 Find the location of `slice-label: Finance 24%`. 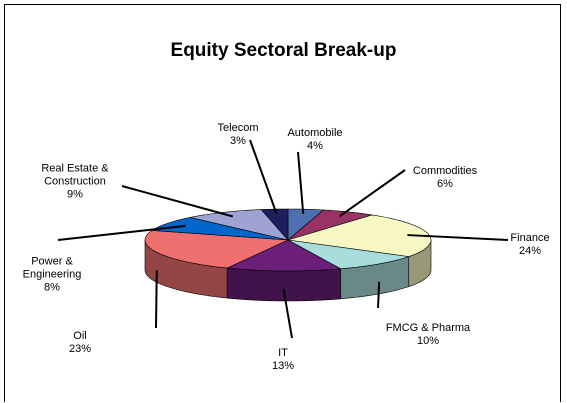

slice-label: Finance 24% is located at coordinates (521, 245).